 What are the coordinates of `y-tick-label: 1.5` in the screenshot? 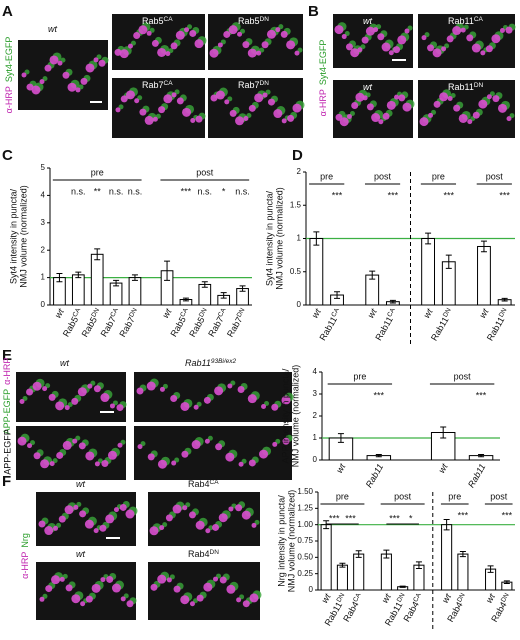 It's located at (296, 204).